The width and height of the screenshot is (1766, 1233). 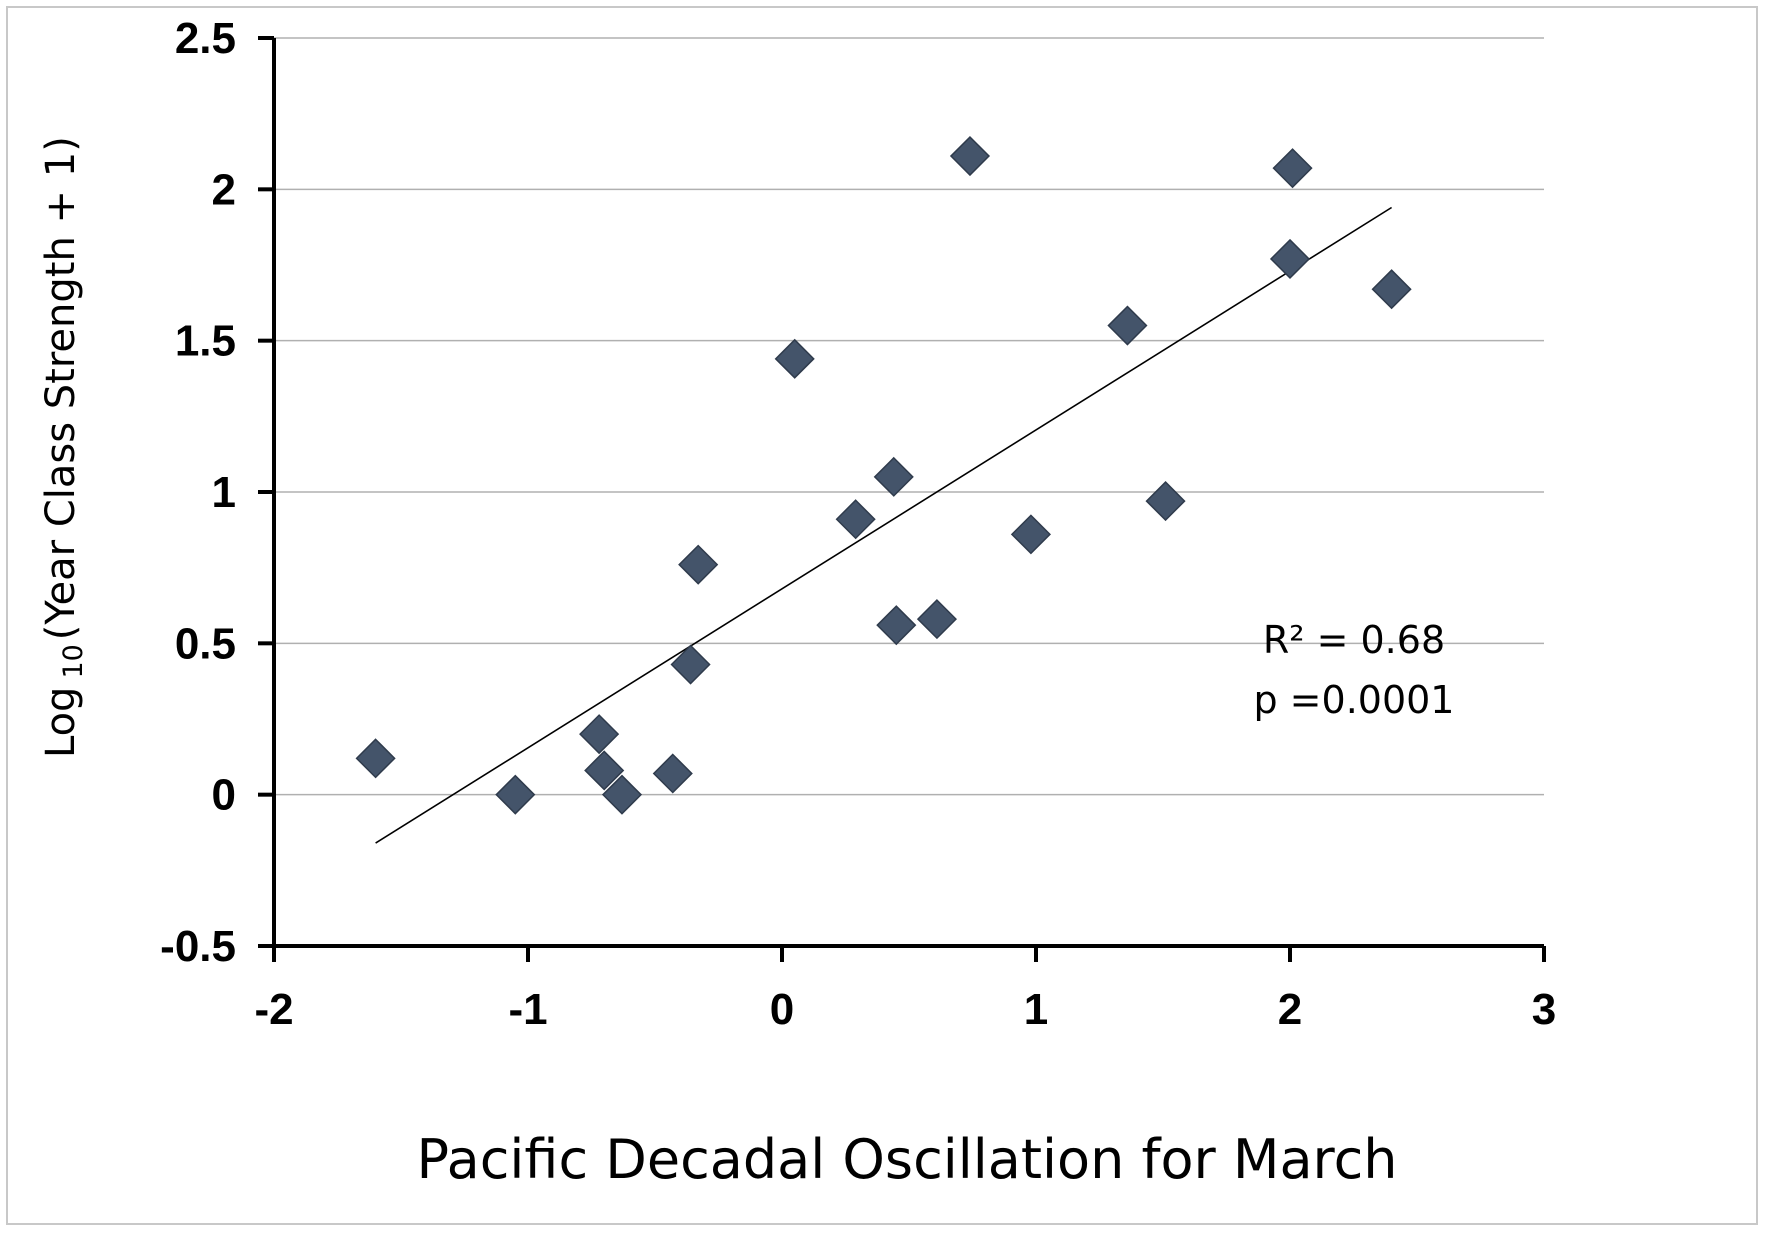 What do you see at coordinates (224, 492) in the screenshot?
I see `y-tick-label: 1` at bounding box center [224, 492].